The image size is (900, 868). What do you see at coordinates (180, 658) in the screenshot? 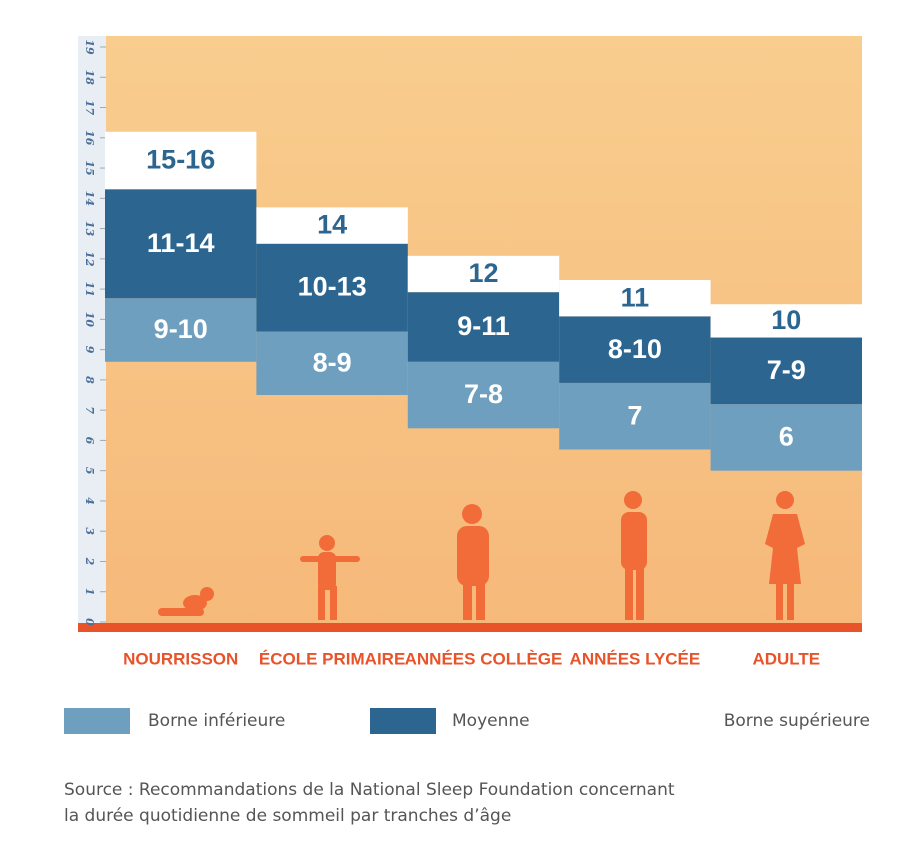
I see `x-tick-label: NOURRISSON` at bounding box center [180, 658].